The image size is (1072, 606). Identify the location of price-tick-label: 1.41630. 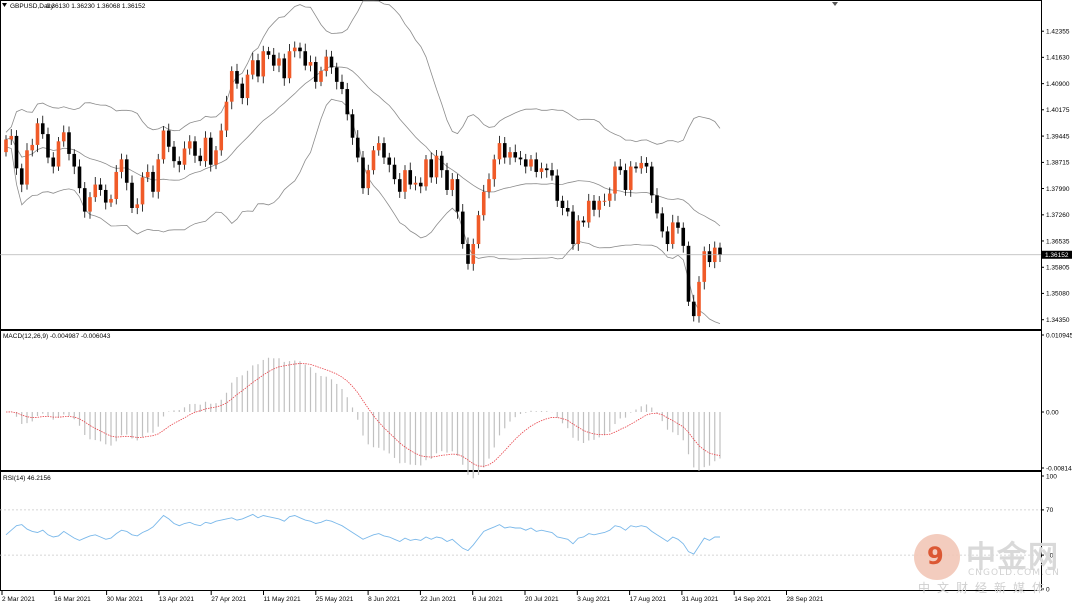
(1058, 58).